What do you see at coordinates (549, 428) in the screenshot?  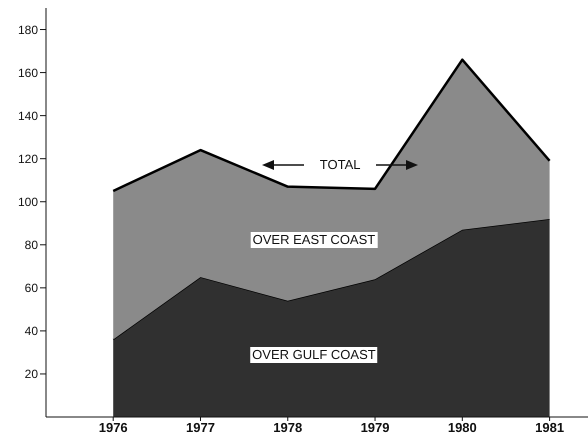 I see `x-tick-label: 1981` at bounding box center [549, 428].